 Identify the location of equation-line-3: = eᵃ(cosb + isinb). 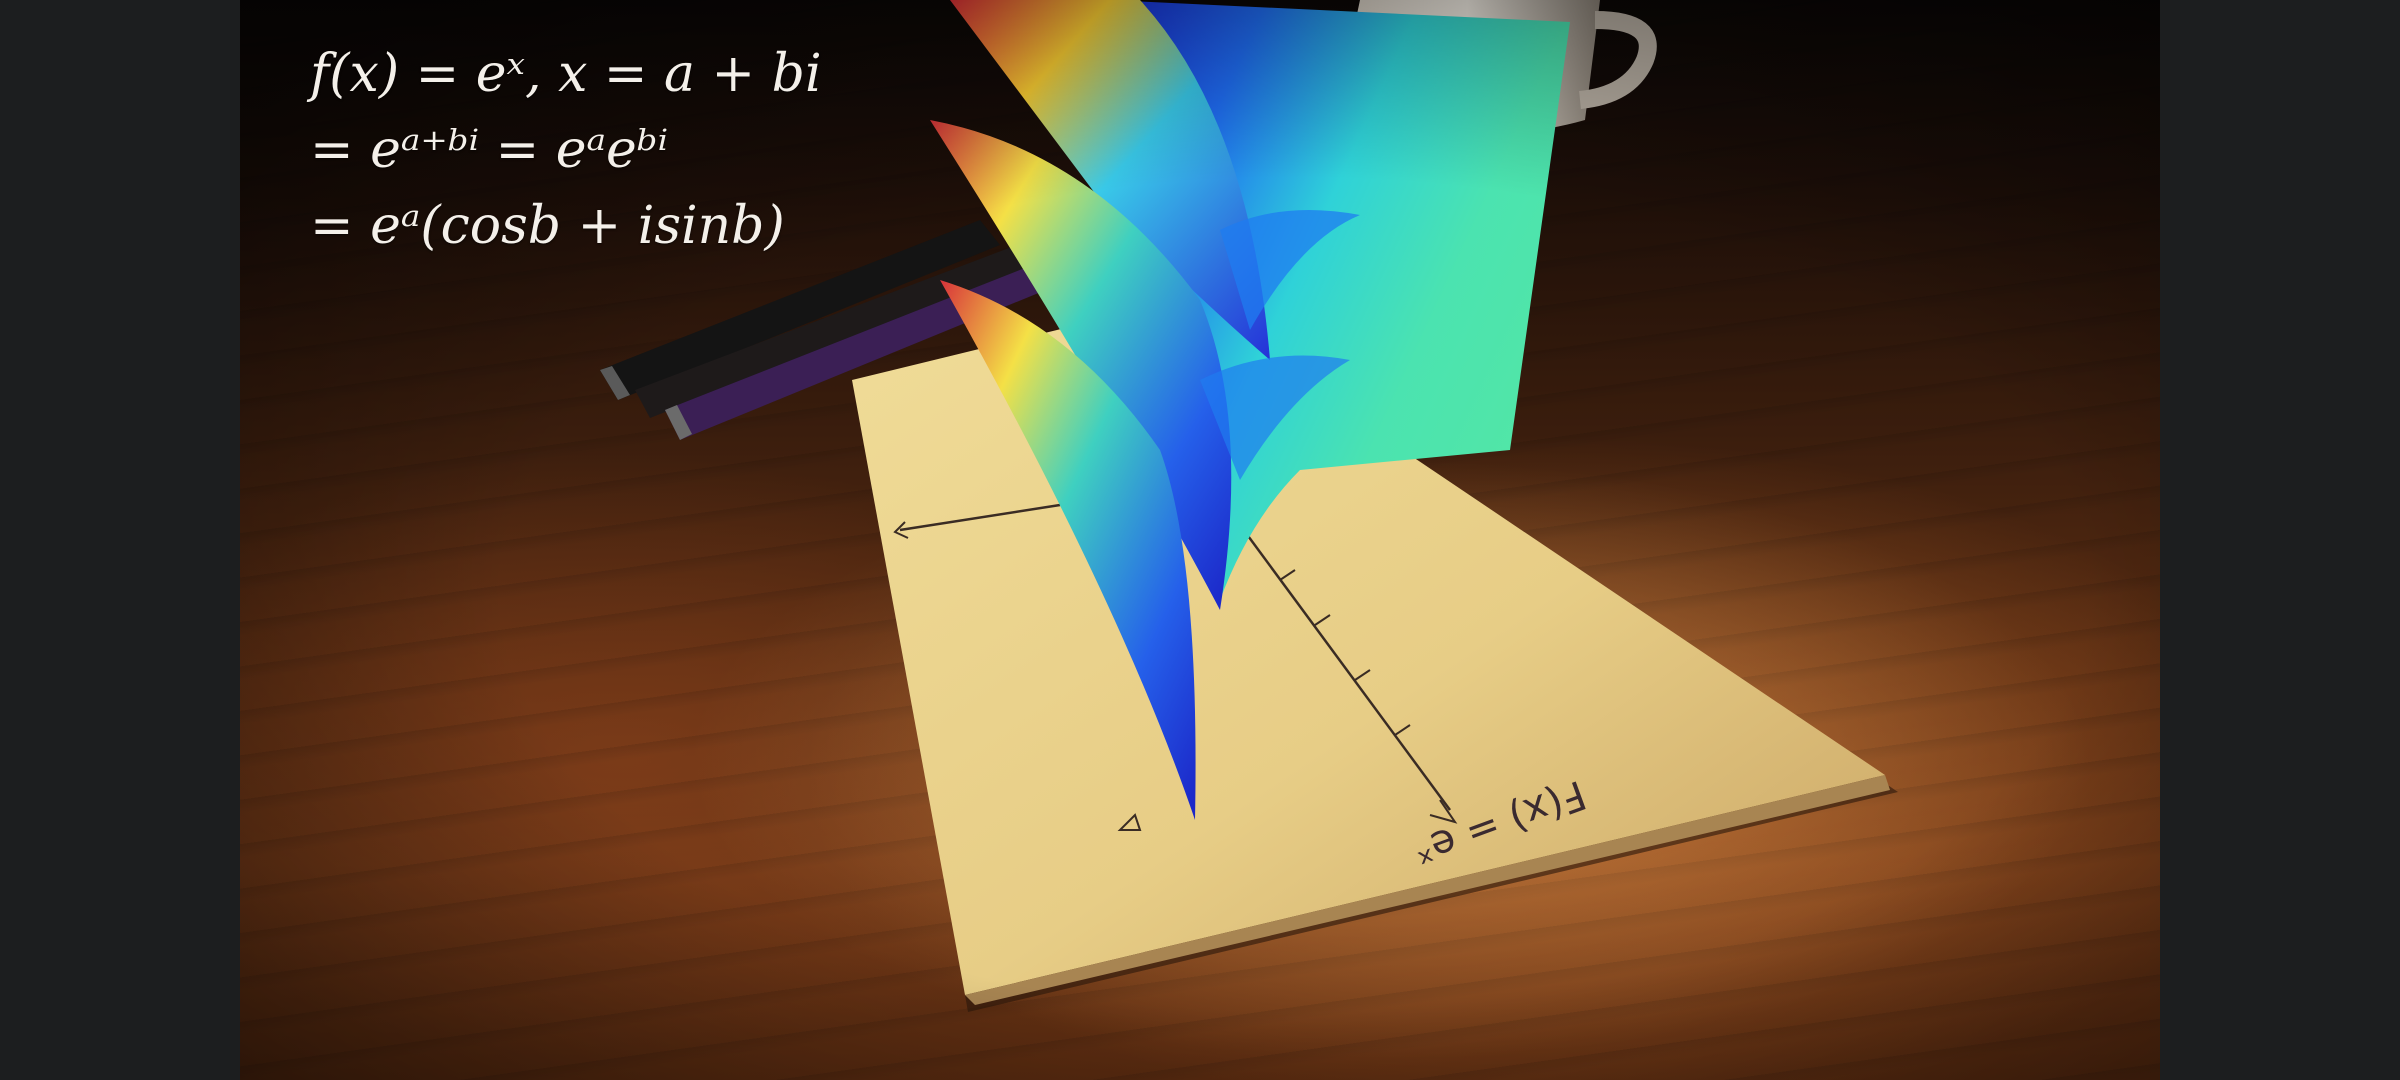
(547, 226).